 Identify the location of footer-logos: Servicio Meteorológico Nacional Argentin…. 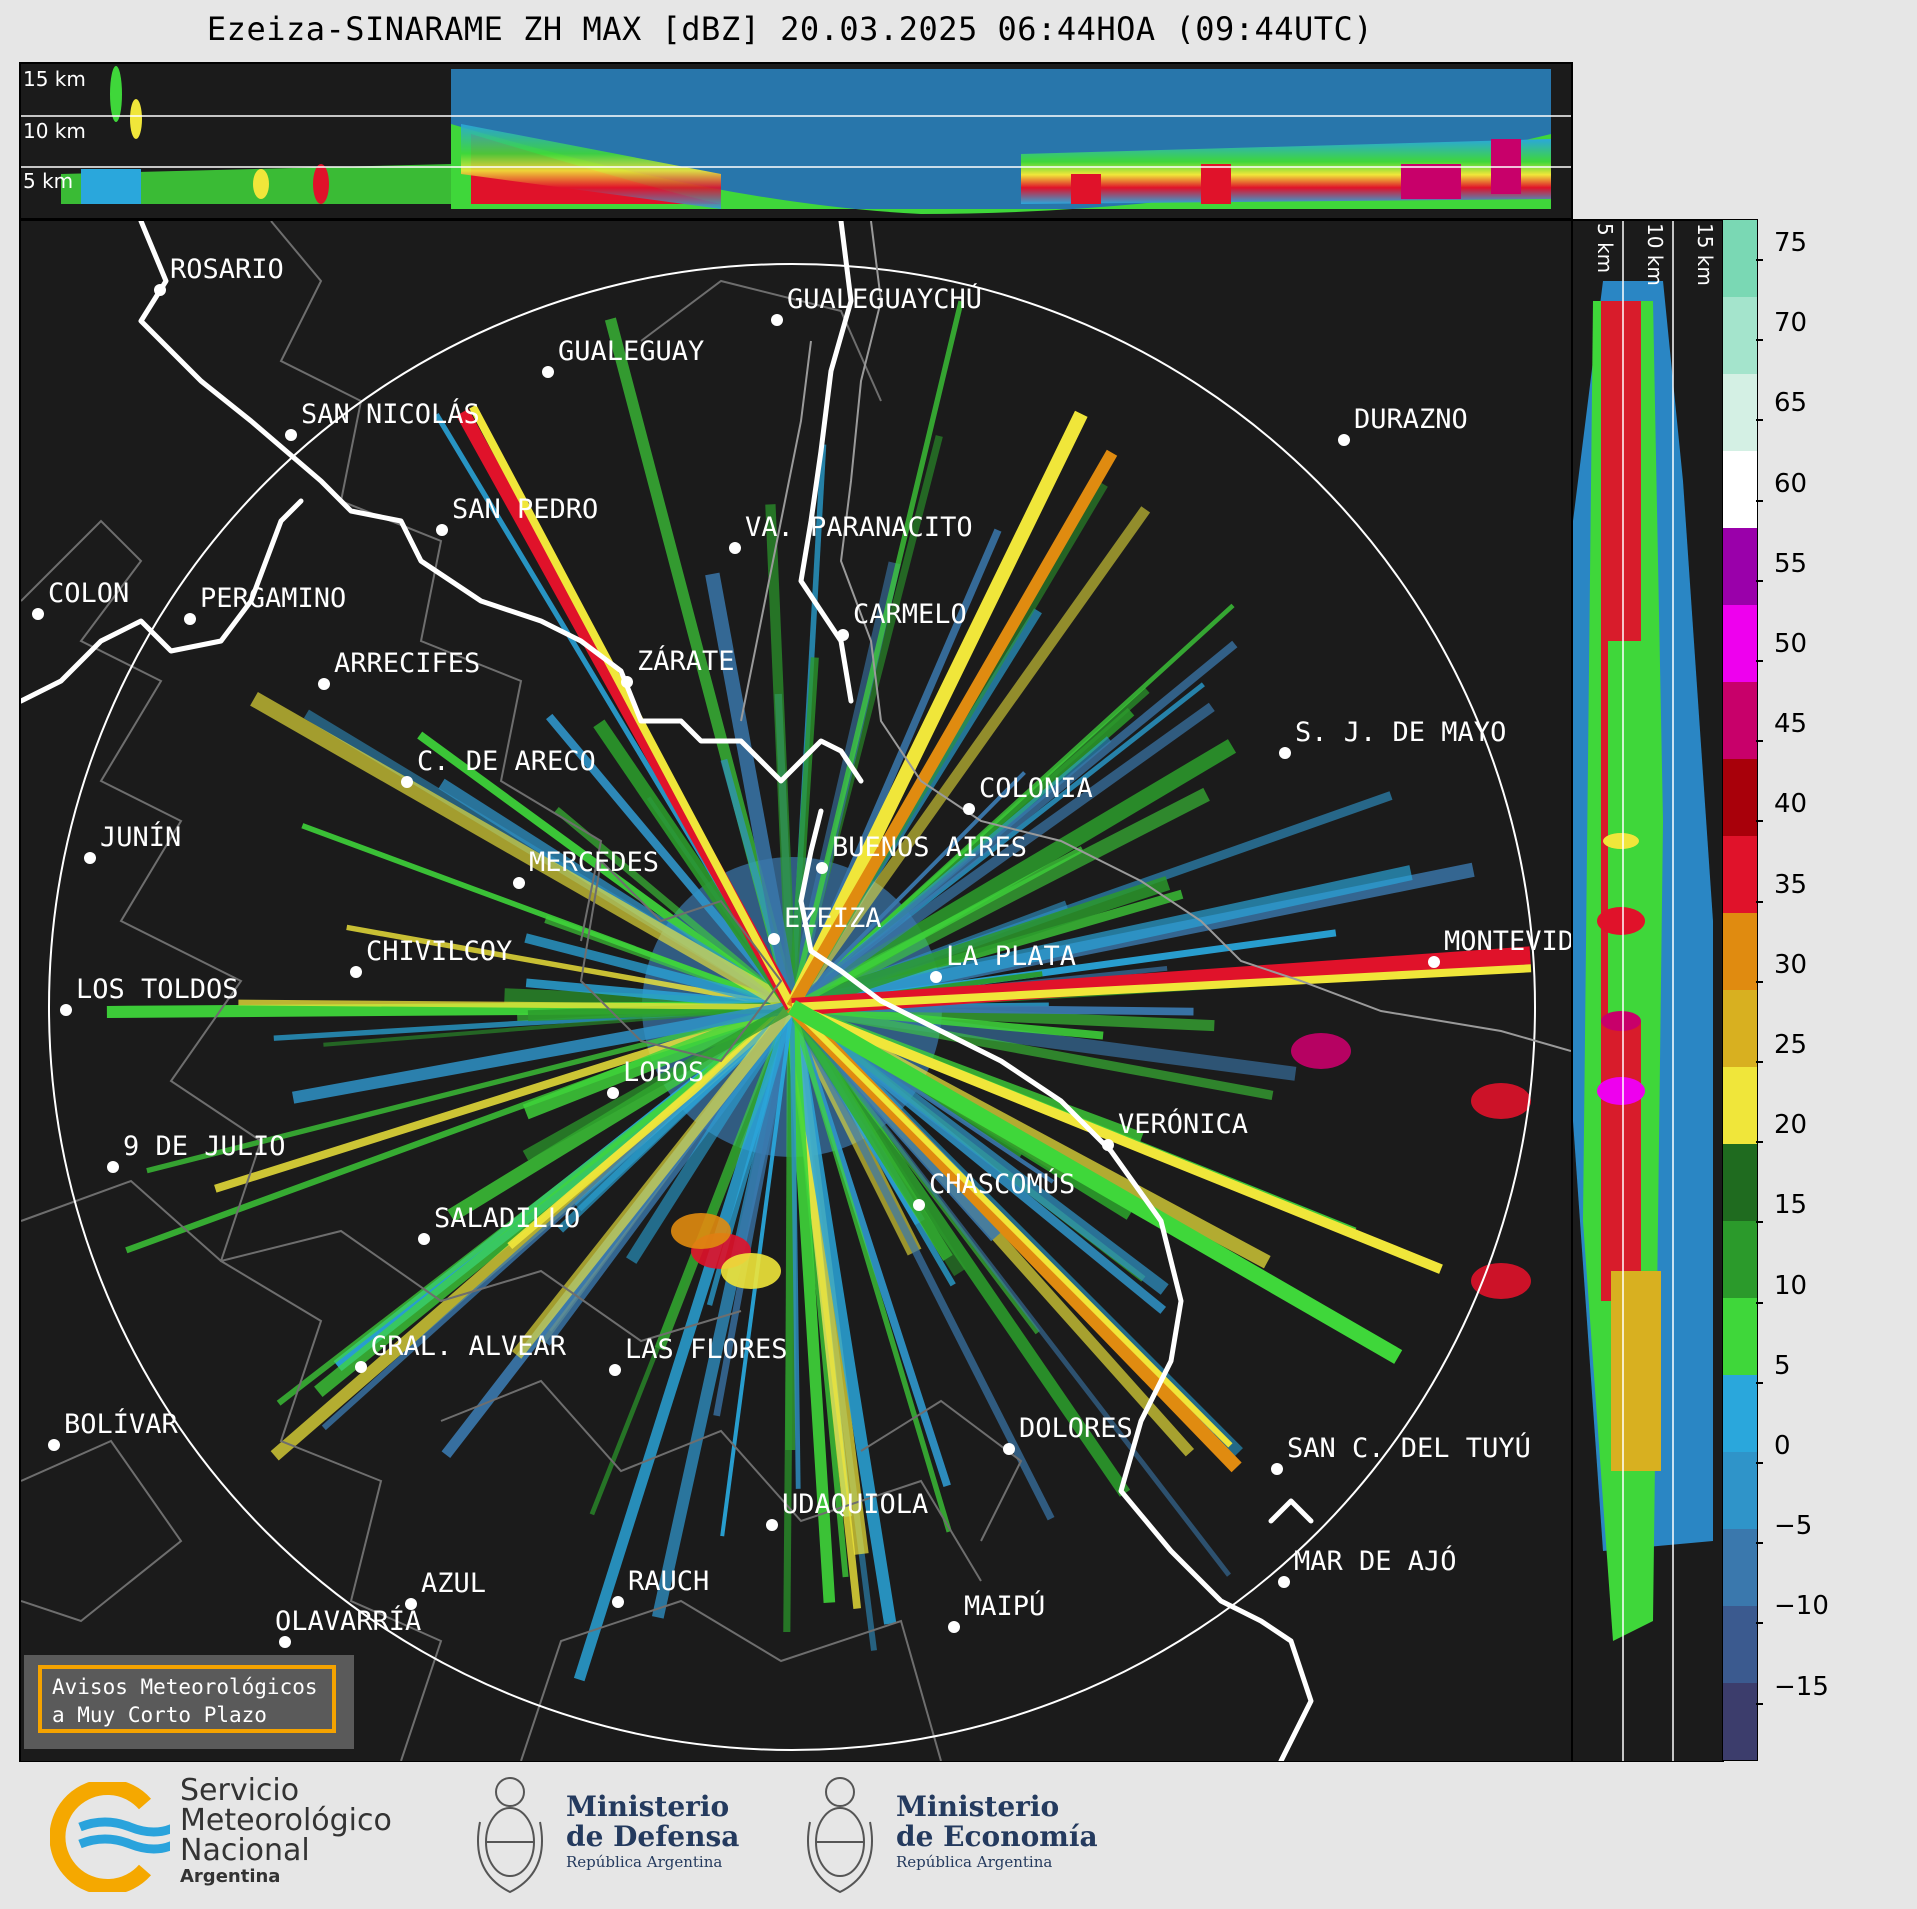
(958, 1835).